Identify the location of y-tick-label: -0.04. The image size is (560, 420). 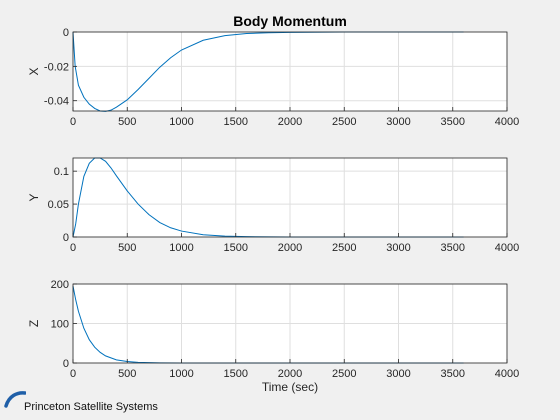
(56, 102).